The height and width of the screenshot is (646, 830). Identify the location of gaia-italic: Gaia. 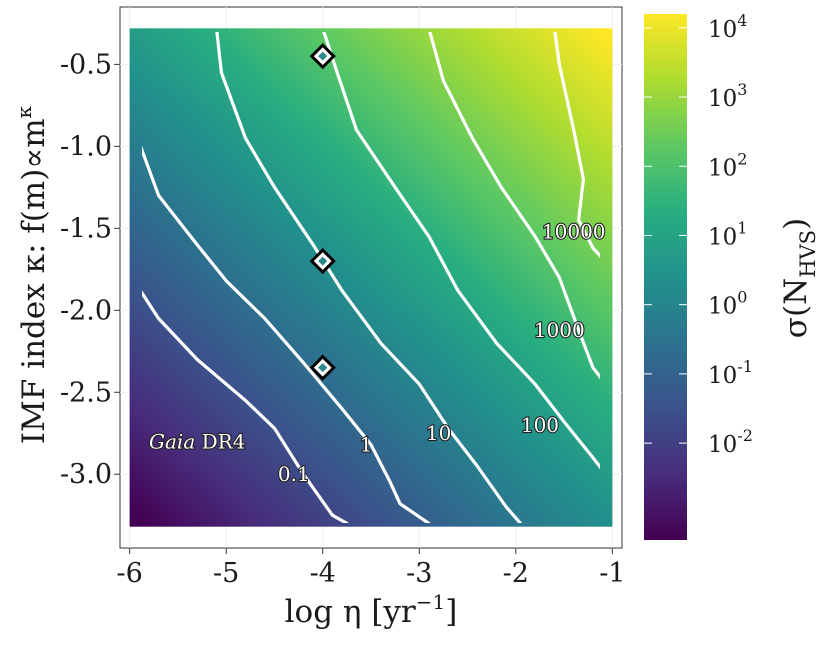
(172, 441).